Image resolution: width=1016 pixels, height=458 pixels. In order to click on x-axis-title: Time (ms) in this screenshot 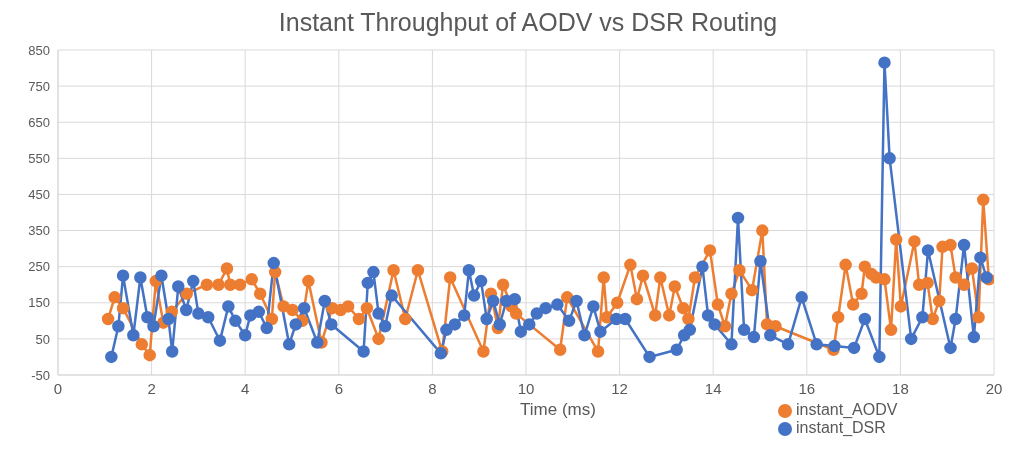, I will do `click(558, 409)`.